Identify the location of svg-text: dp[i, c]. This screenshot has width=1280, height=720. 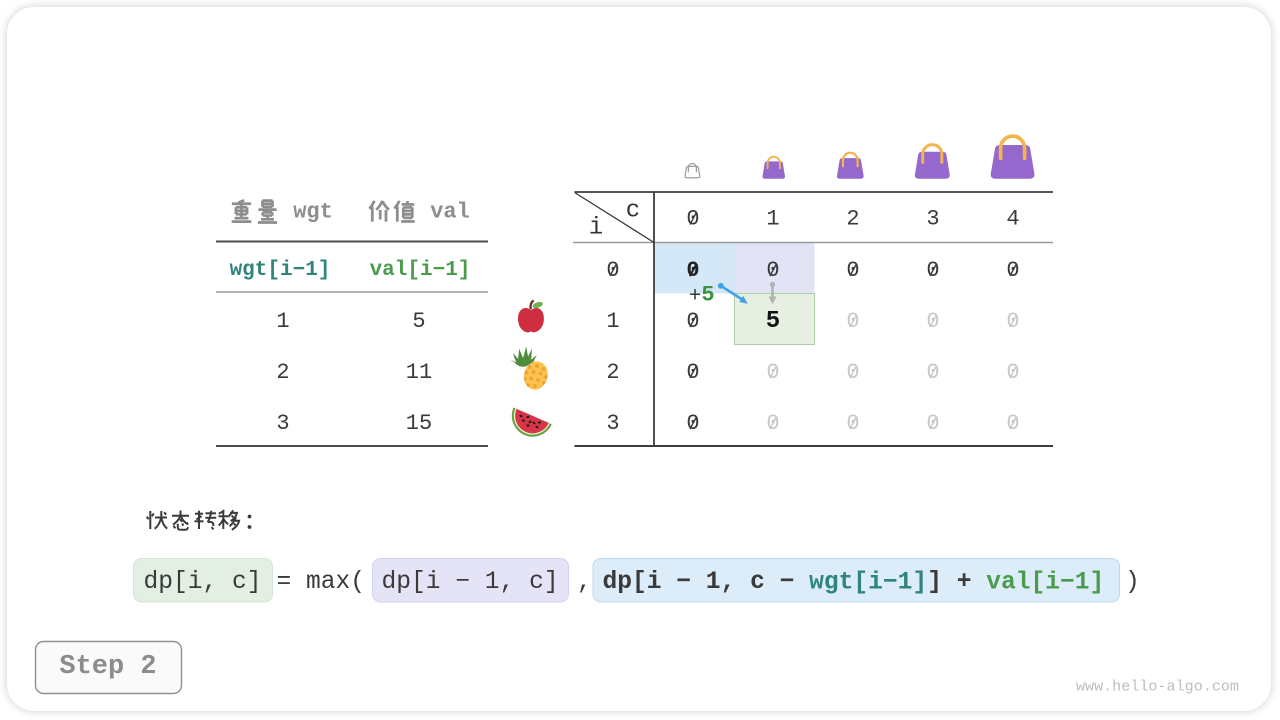
(203, 582).